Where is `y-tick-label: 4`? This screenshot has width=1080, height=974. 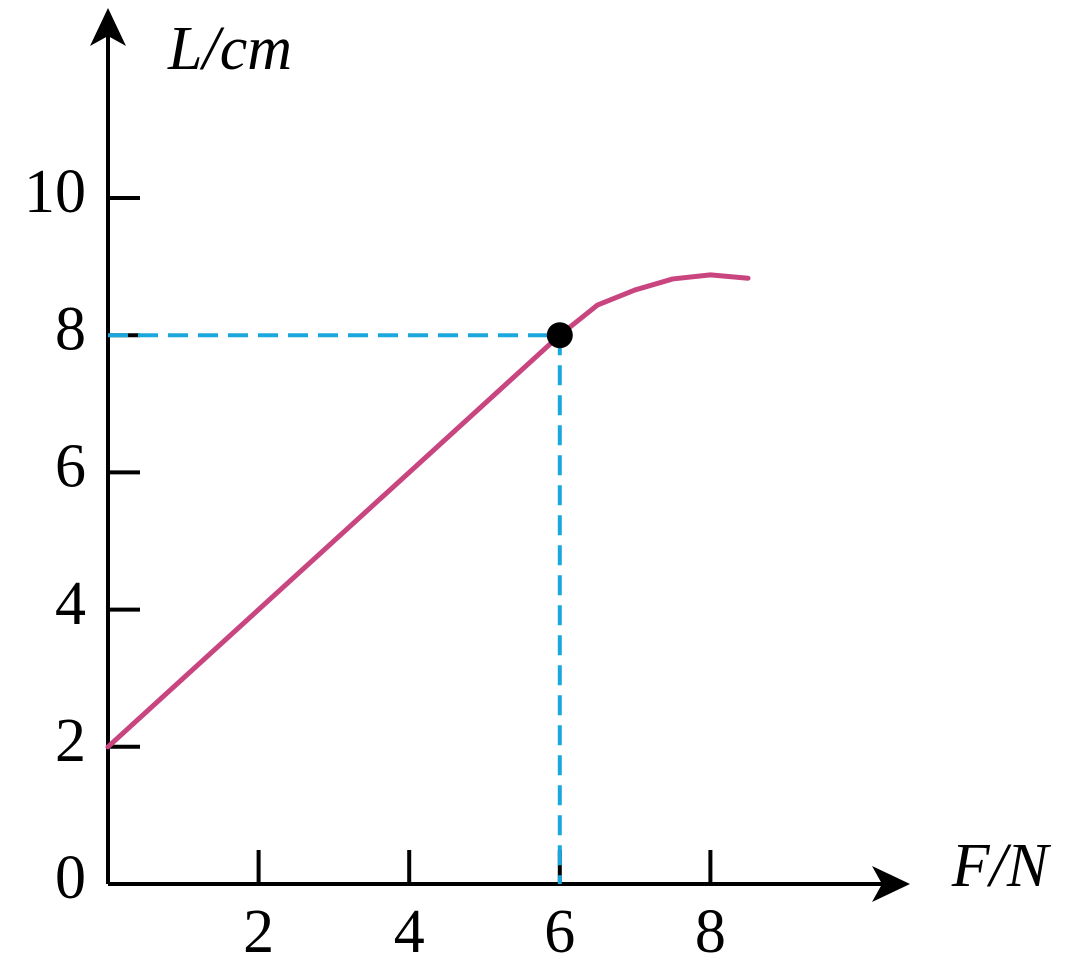 y-tick-label: 4 is located at coordinates (70, 604).